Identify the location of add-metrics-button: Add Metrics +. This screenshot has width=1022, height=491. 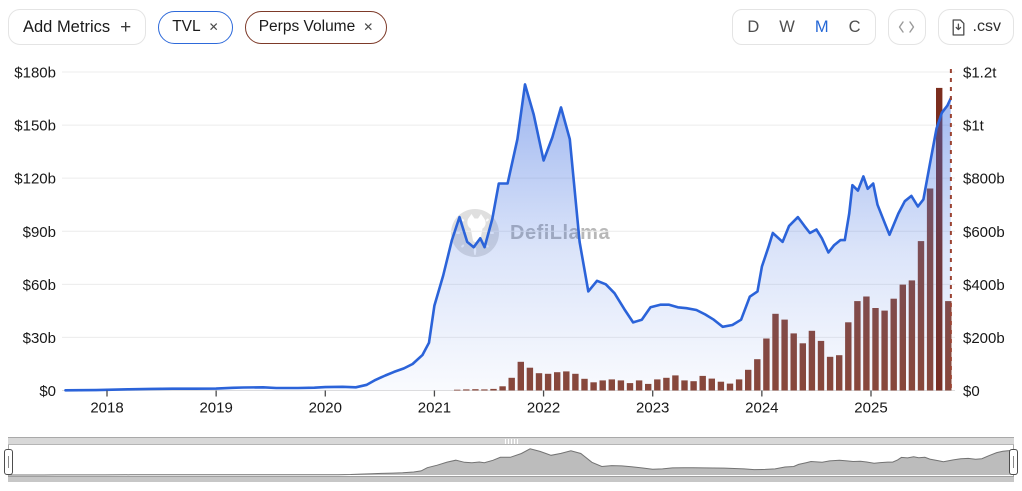
(77, 27).